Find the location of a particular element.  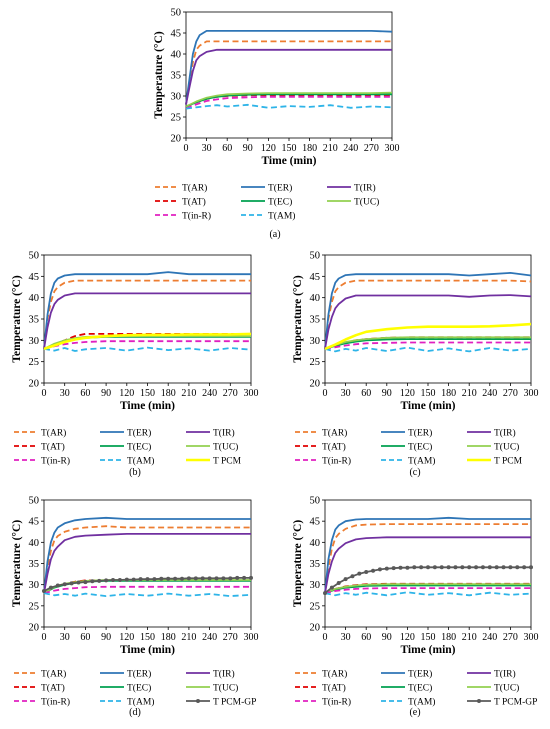

y-tick-label: 40 is located at coordinates (315, 543).